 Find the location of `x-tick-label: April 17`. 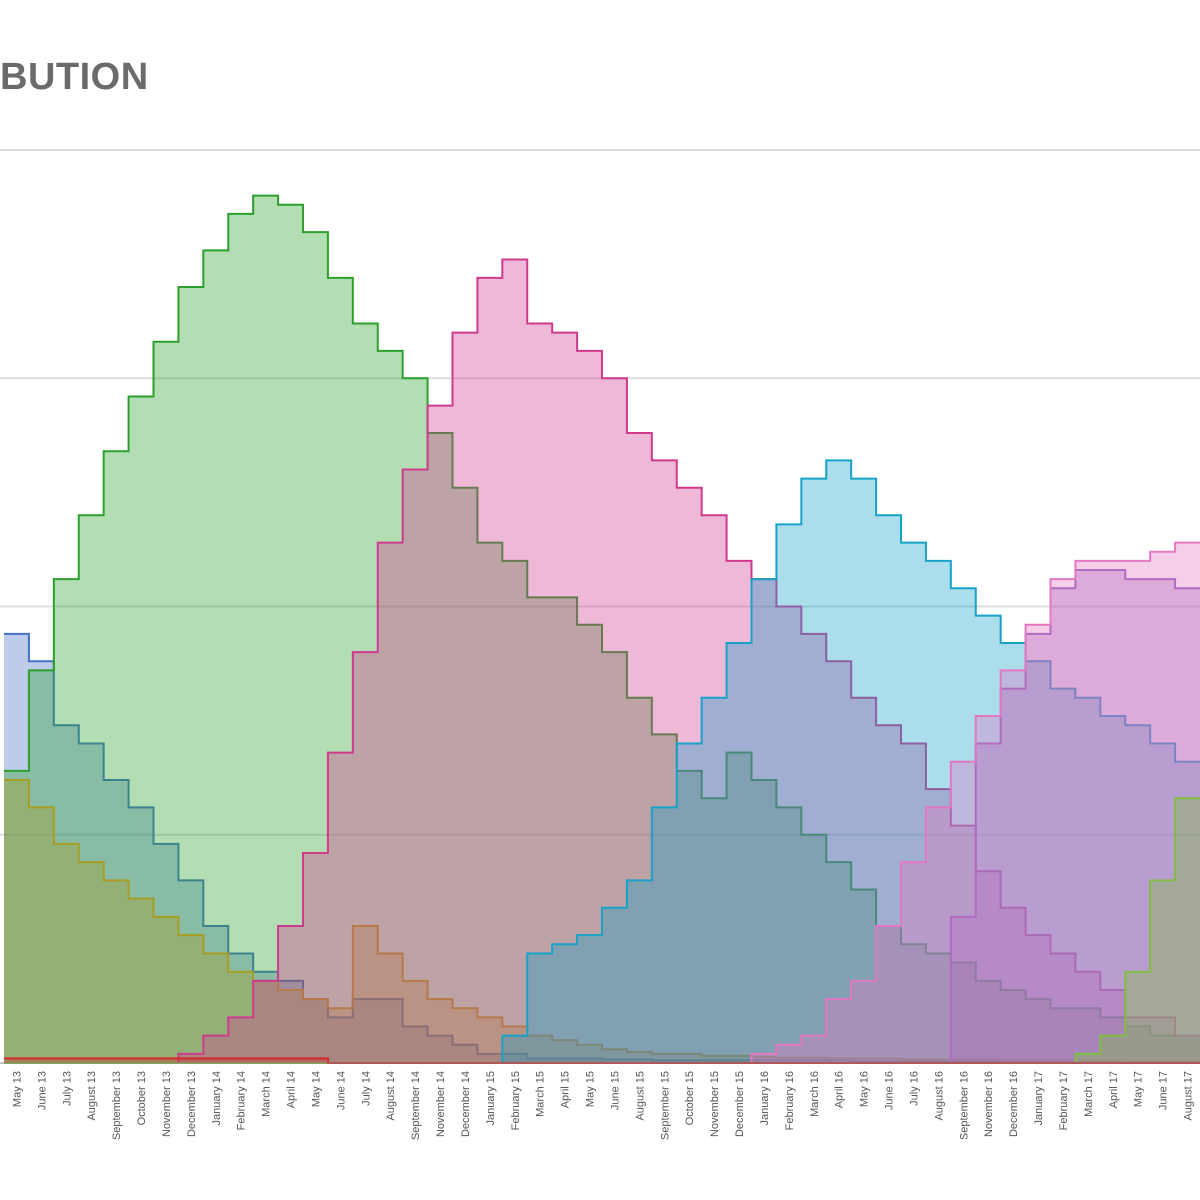

x-tick-label: April 17 is located at coordinates (1114, 1089).